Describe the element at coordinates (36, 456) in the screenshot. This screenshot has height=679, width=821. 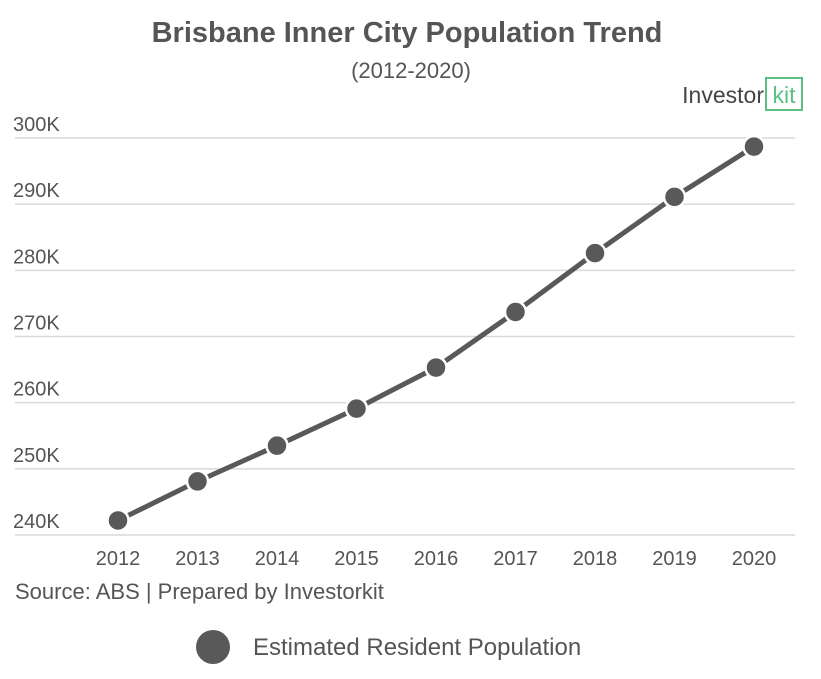
I see `y-tick-label: 250K` at that location.